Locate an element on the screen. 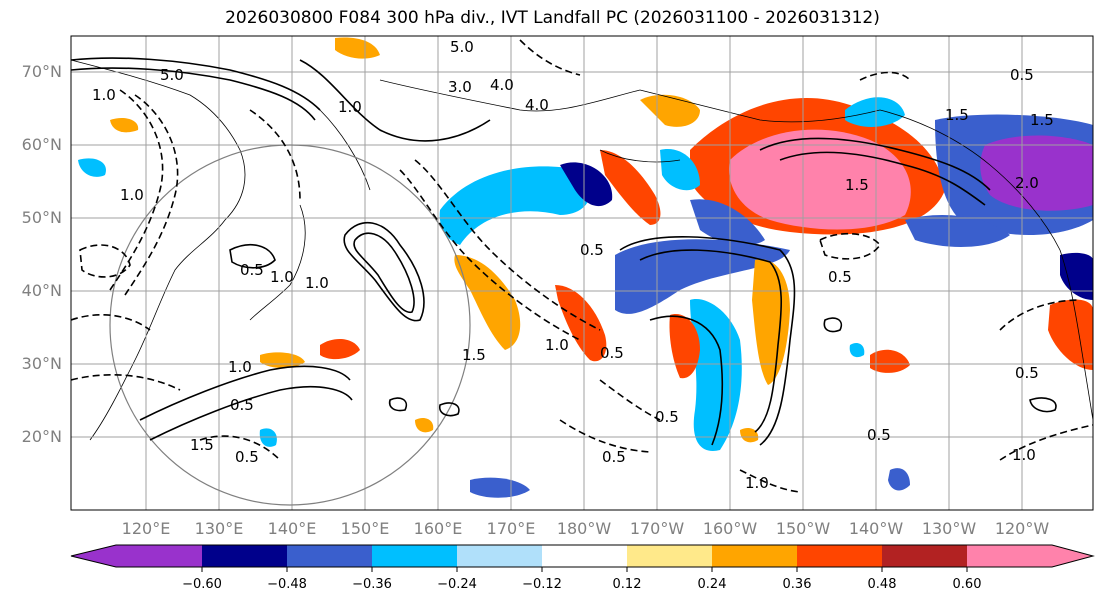  lon-label-160e: 160°E is located at coordinates (438, 528).